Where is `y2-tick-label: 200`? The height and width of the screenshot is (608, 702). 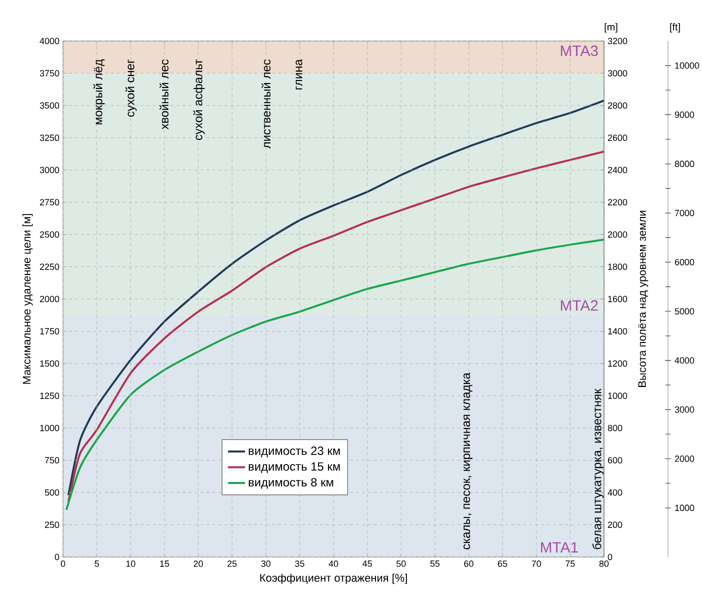 y2-tick-label: 200 is located at coordinates (615, 525).